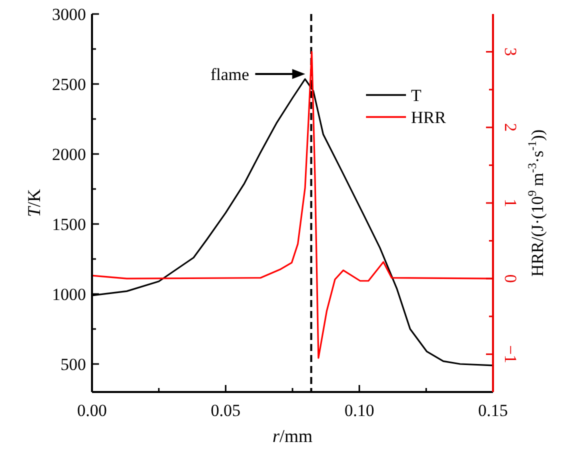 Image resolution: width=565 pixels, height=450 pixels. I want to click on x-tick-label: 0.15, so click(493, 410).